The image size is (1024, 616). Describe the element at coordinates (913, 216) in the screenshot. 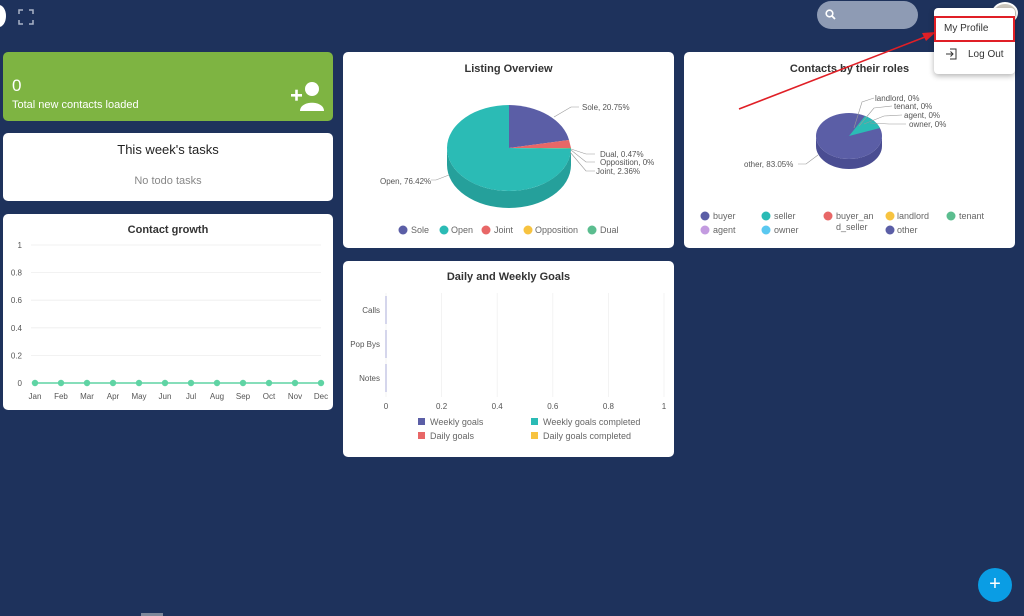

I see `legend-landlord: landlord` at that location.